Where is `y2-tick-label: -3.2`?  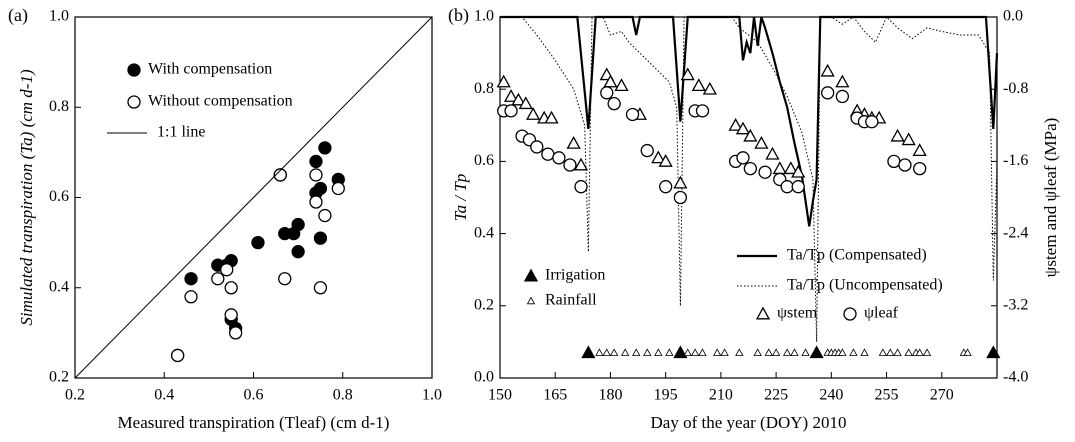 y2-tick-label: -3.2 is located at coordinates (1015, 304).